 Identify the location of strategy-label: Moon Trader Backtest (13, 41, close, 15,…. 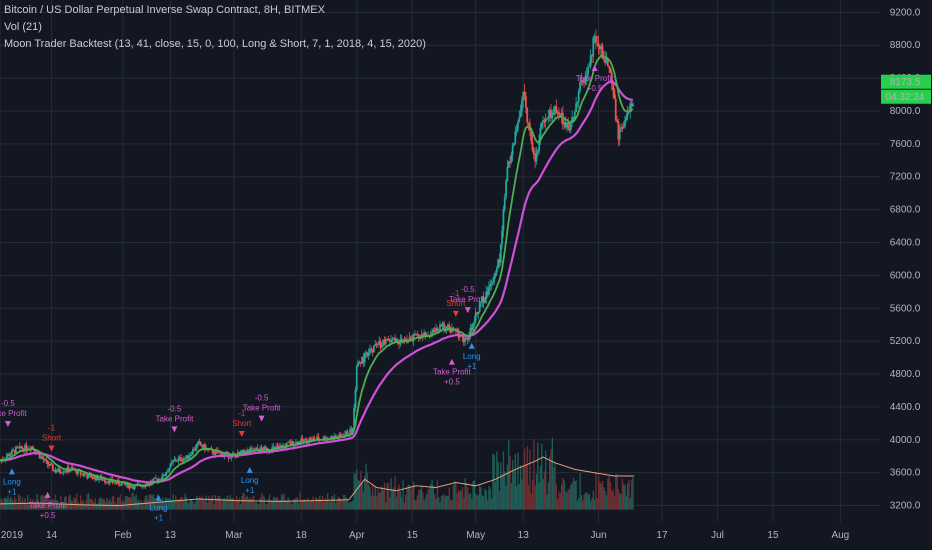
(215, 44).